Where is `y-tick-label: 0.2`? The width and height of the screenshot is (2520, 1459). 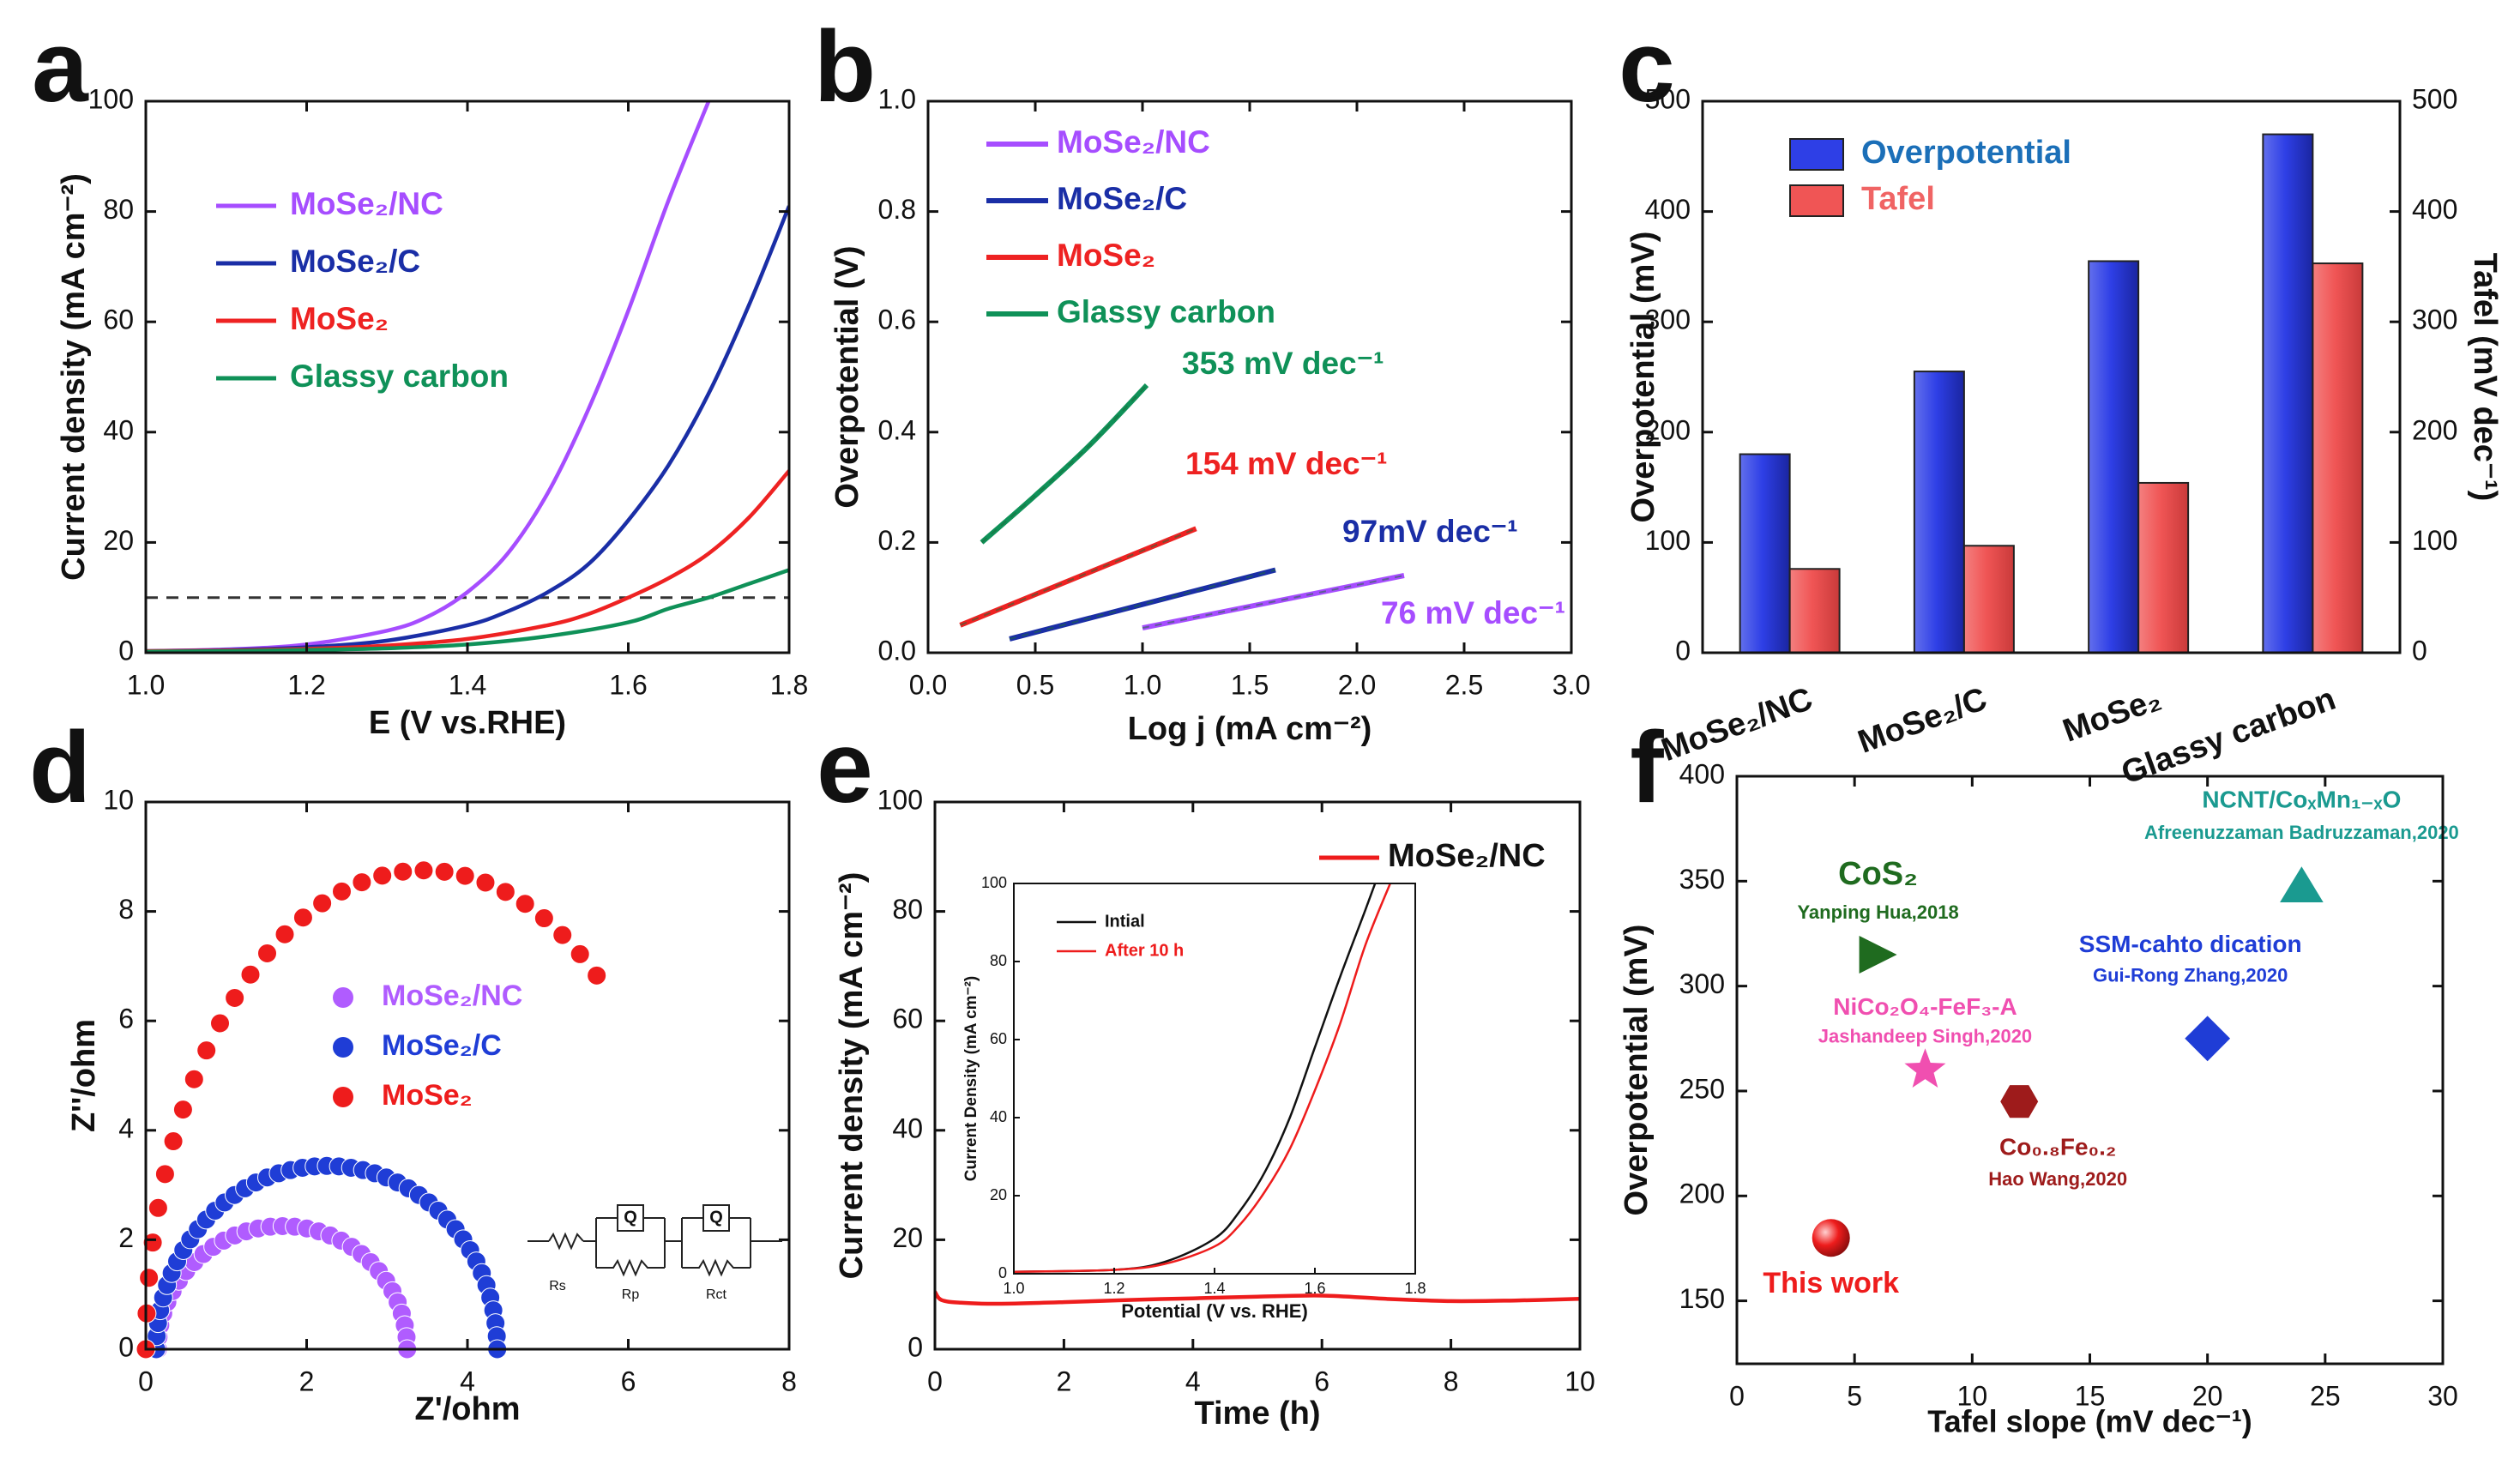 y-tick-label: 0.2 is located at coordinates (897, 541).